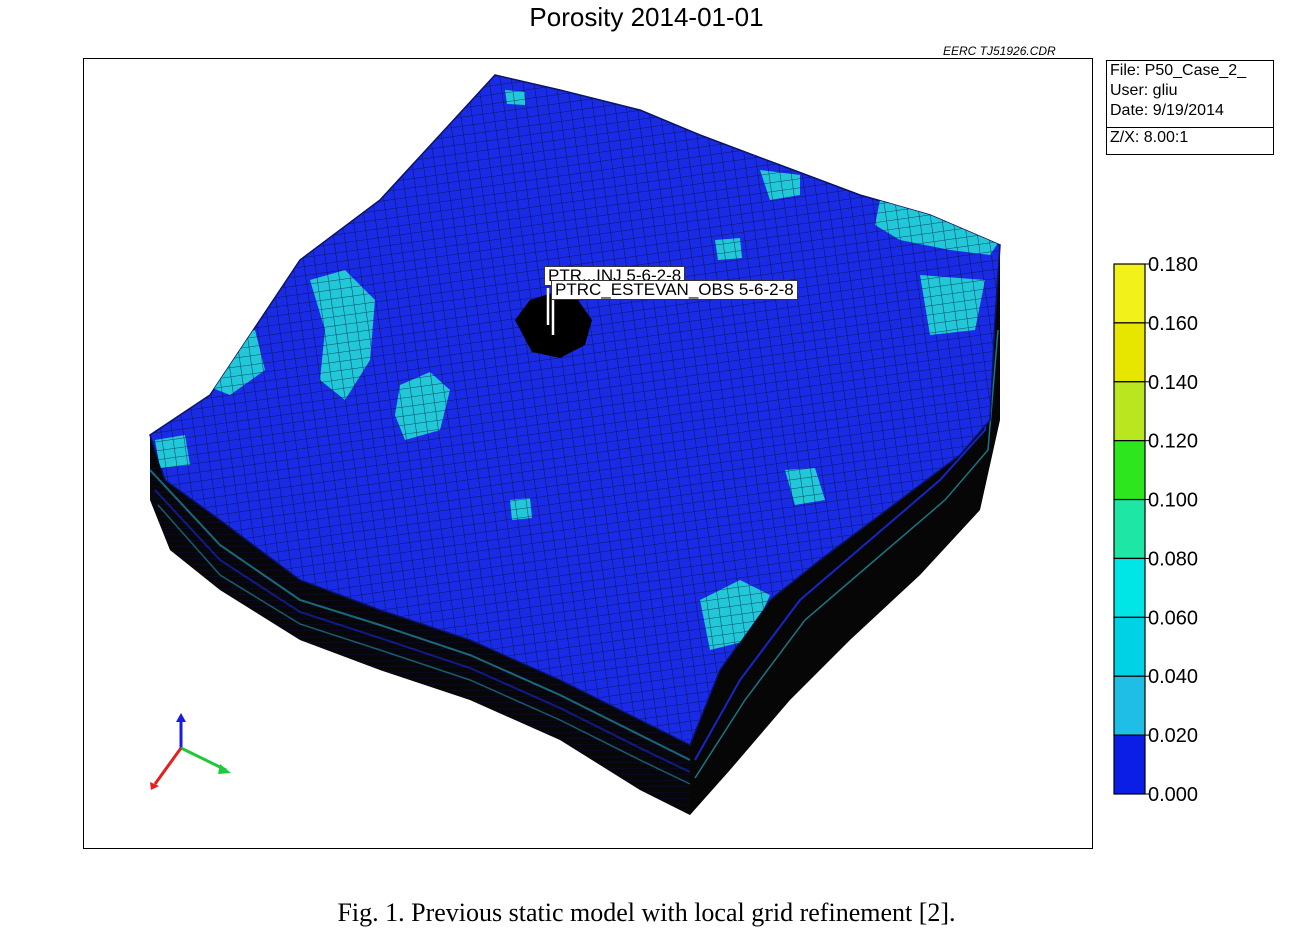  Describe the element at coordinates (1167, 110) in the screenshot. I see `info-date: Date: 9/19/2014` at that location.